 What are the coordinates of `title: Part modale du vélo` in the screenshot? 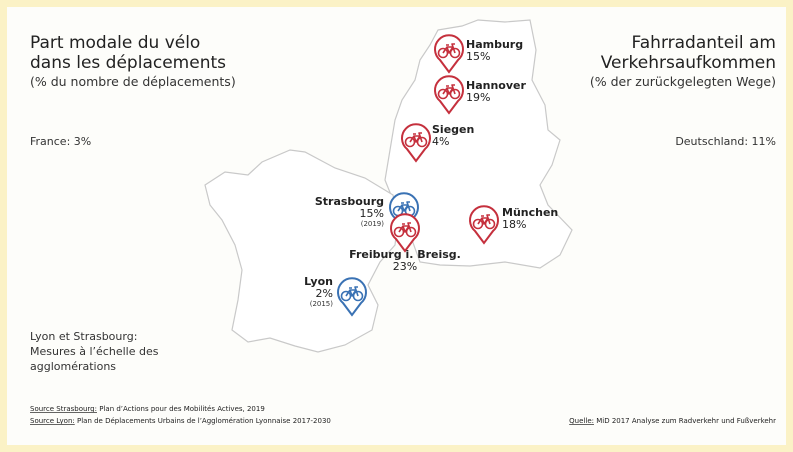 It's located at (115, 43).